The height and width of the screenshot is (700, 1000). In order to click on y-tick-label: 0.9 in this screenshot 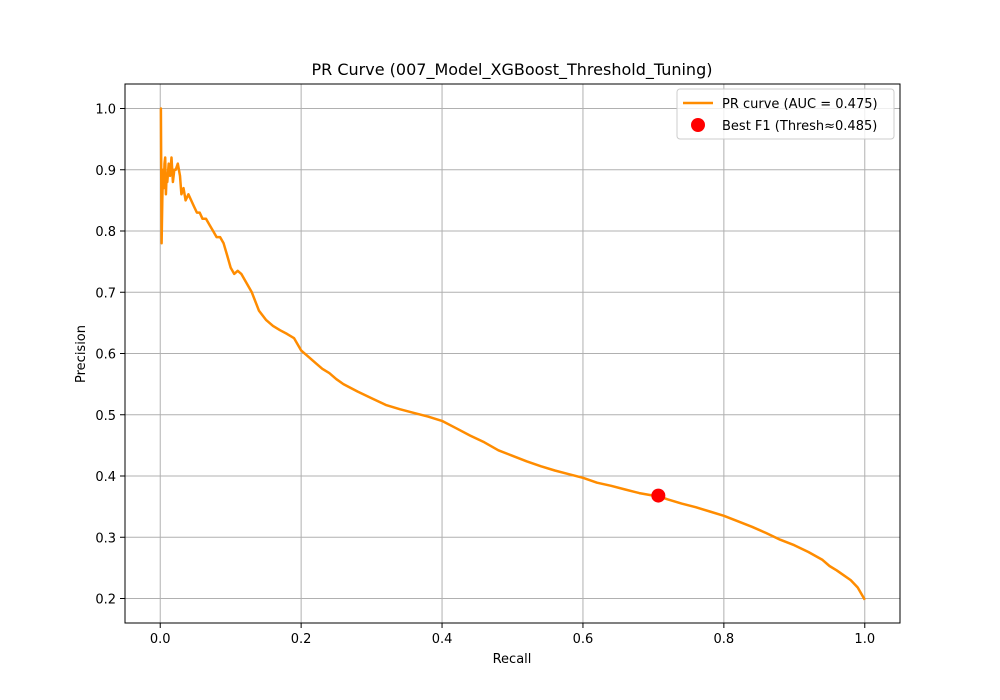, I will do `click(105, 171)`.